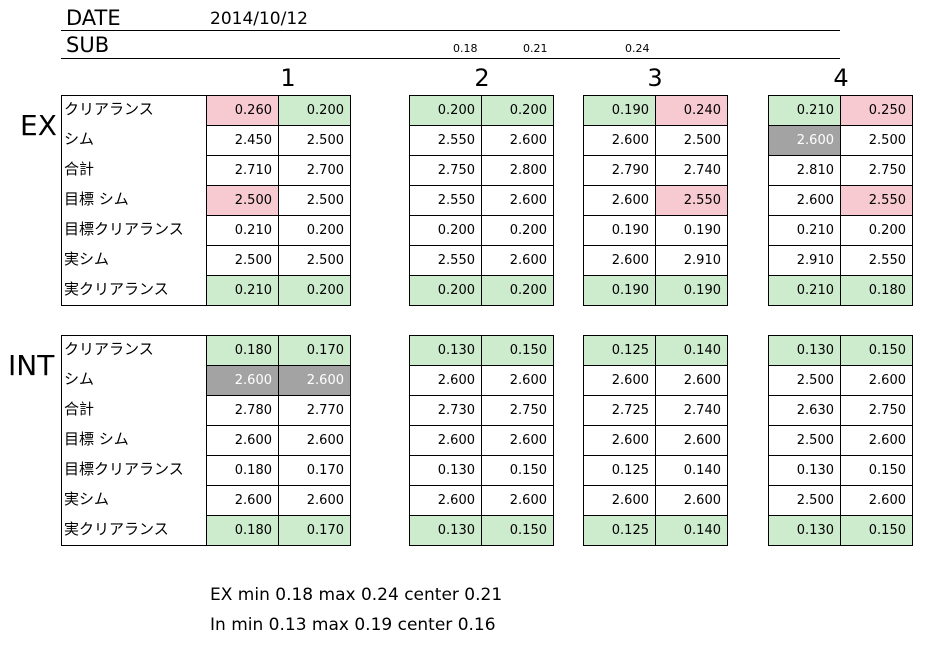 Image resolution: width=926 pixels, height=648 pixels. What do you see at coordinates (691, 410) in the screenshot?
I see `int-cell: 2.740` at bounding box center [691, 410].